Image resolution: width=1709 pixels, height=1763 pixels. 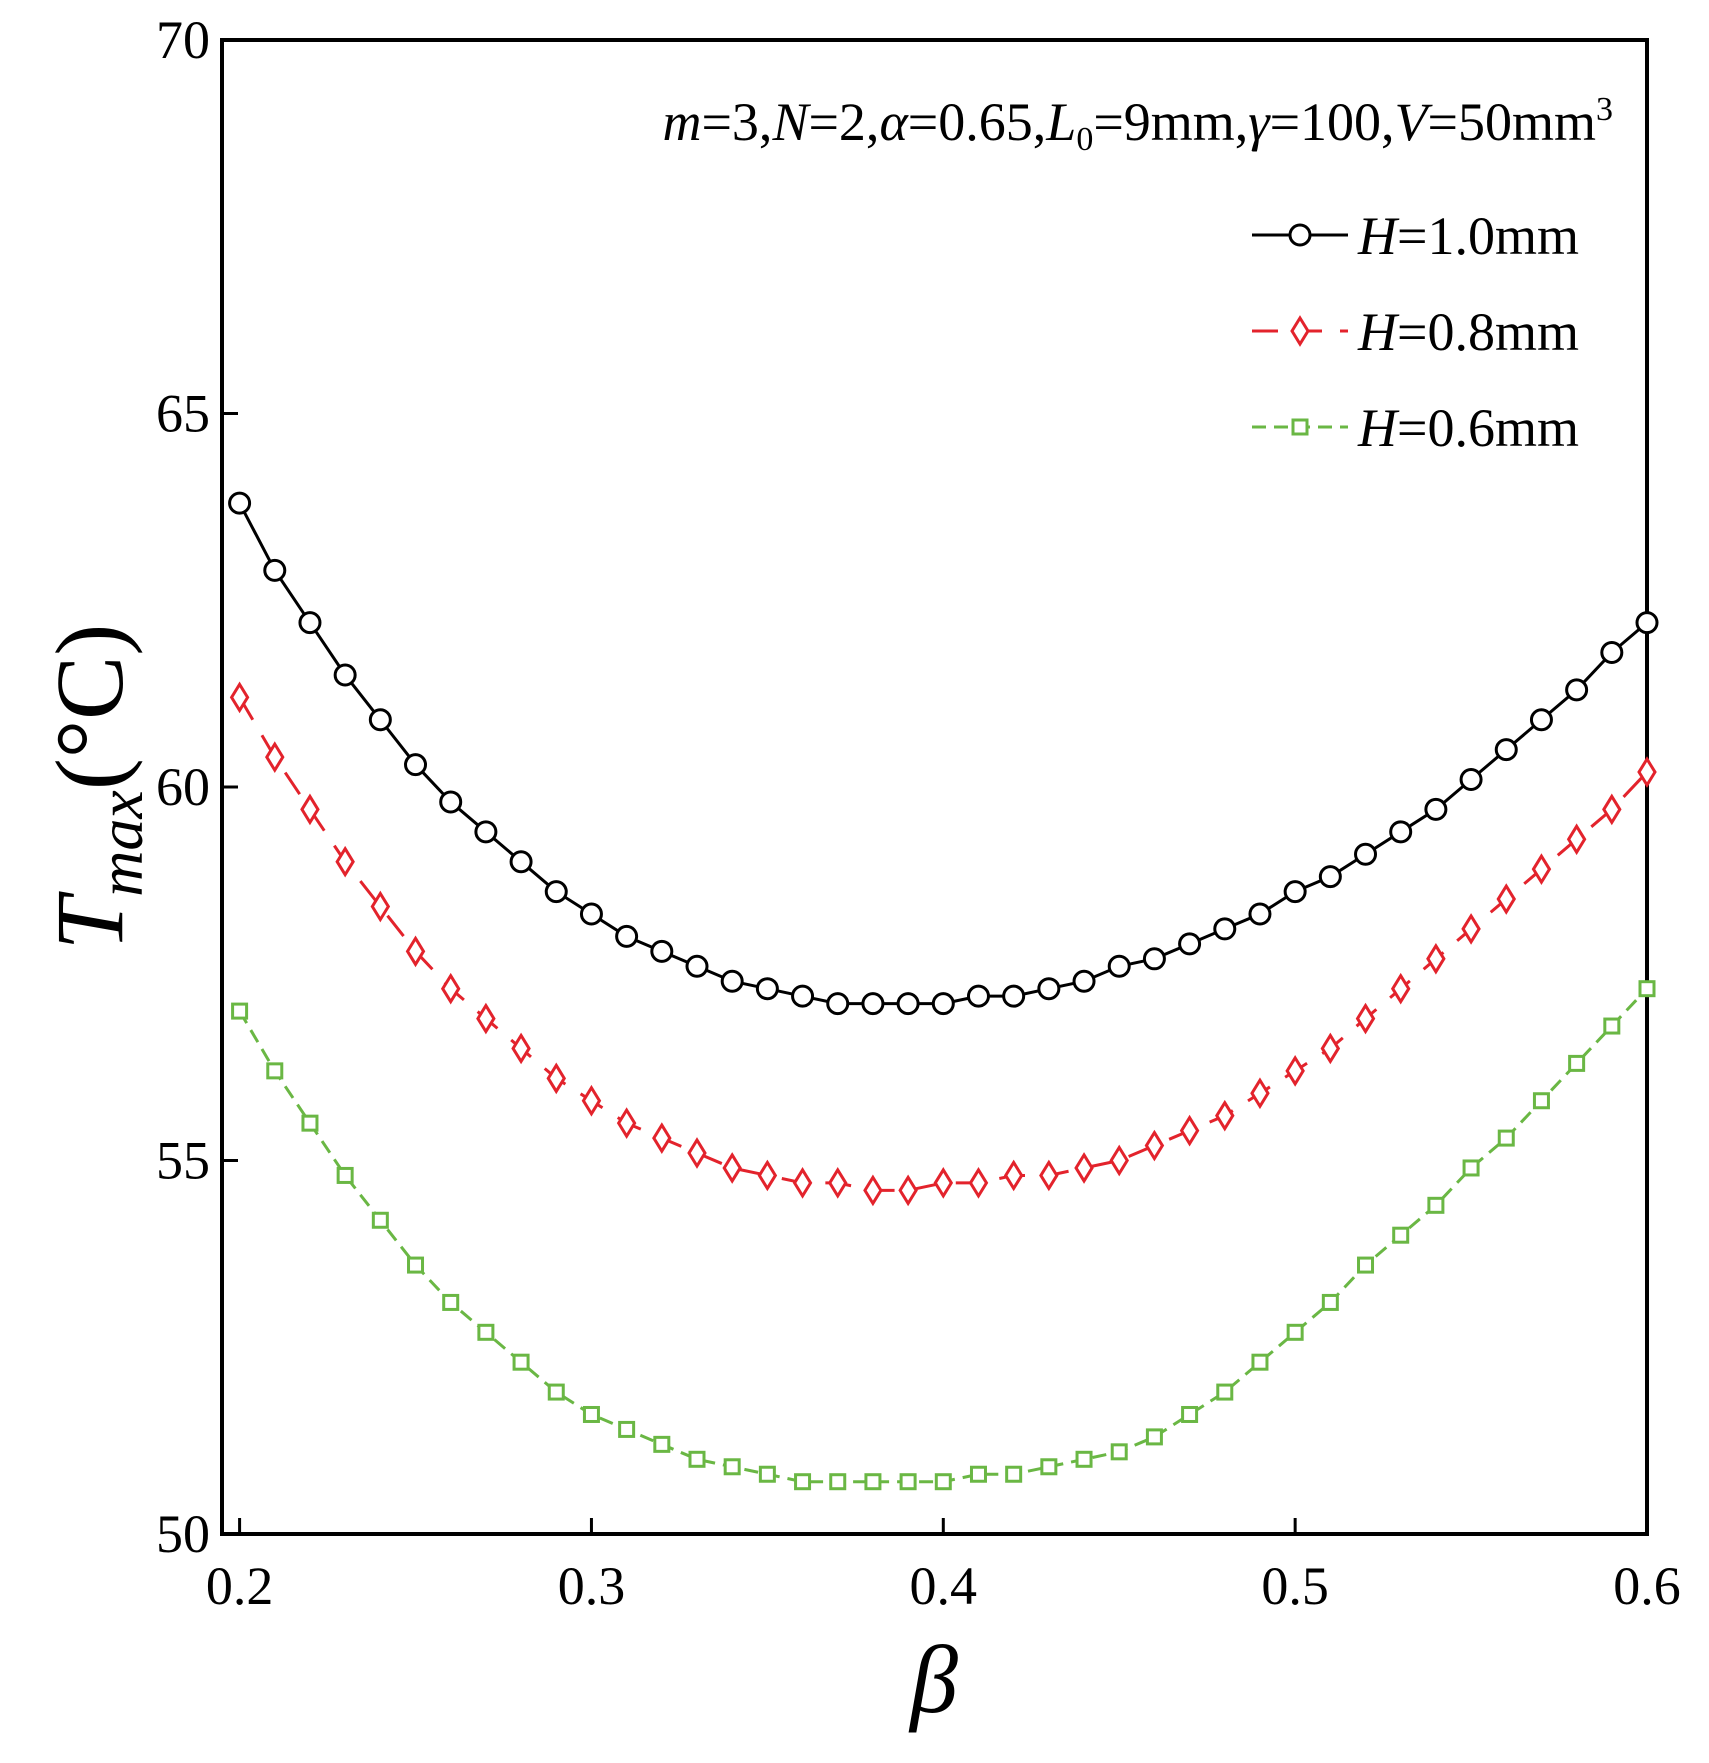 I want to click on x-tick-label: 0.6, so click(x=1647, y=1586).